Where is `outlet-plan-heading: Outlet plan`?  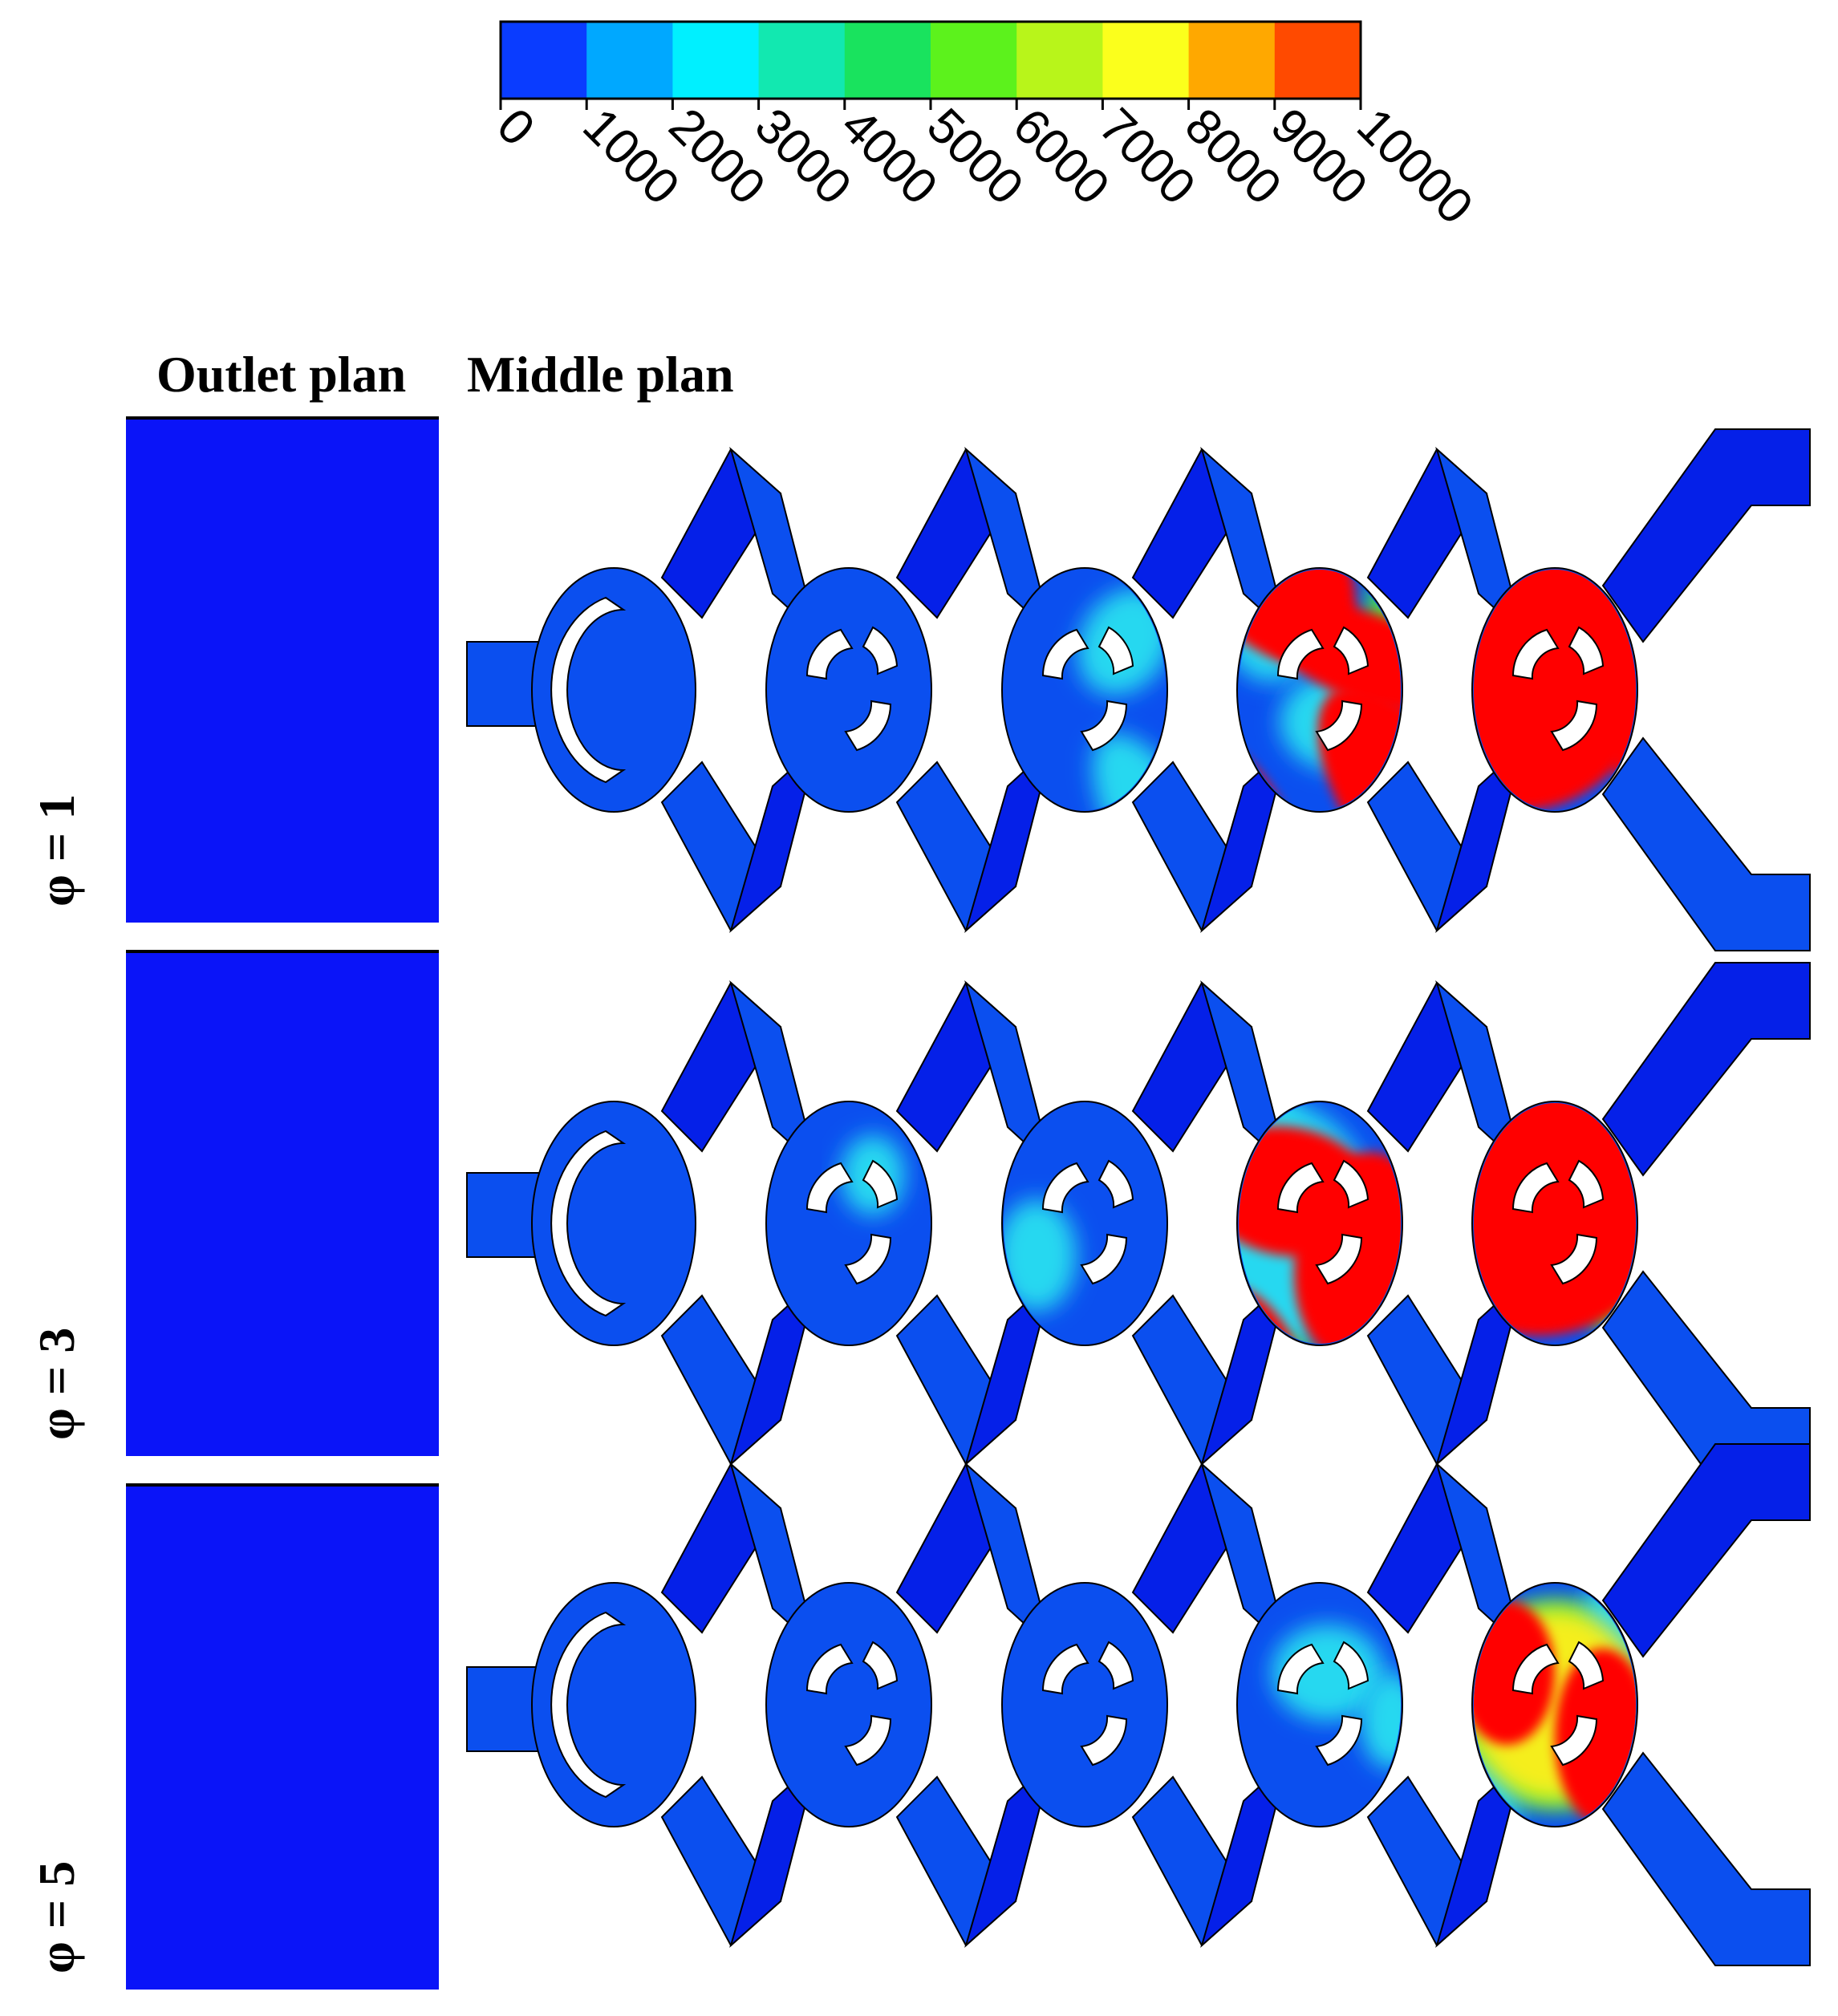
outlet-plan-heading: Outlet plan is located at coordinates (281, 374).